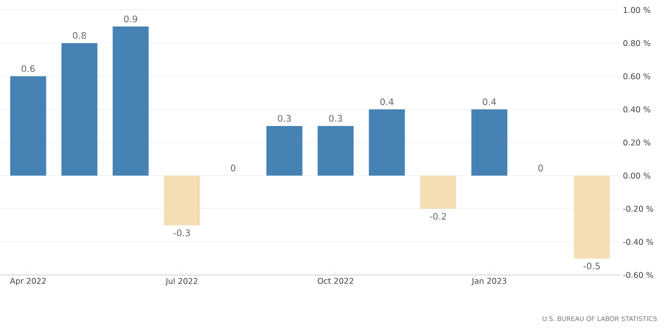 The height and width of the screenshot is (330, 668). What do you see at coordinates (79, 35) in the screenshot?
I see `data-label: 0.8` at bounding box center [79, 35].